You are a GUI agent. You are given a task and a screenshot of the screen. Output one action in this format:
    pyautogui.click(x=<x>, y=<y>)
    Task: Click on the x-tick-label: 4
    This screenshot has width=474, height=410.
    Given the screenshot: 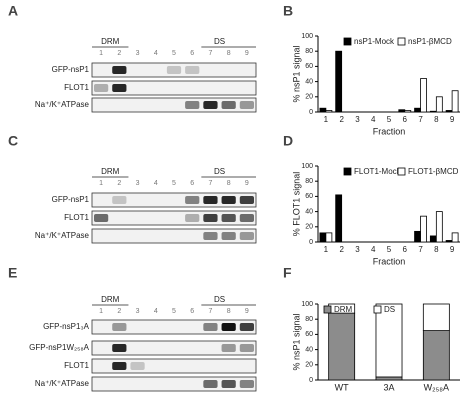 What is the action you would take?
    pyautogui.click(x=373, y=249)
    